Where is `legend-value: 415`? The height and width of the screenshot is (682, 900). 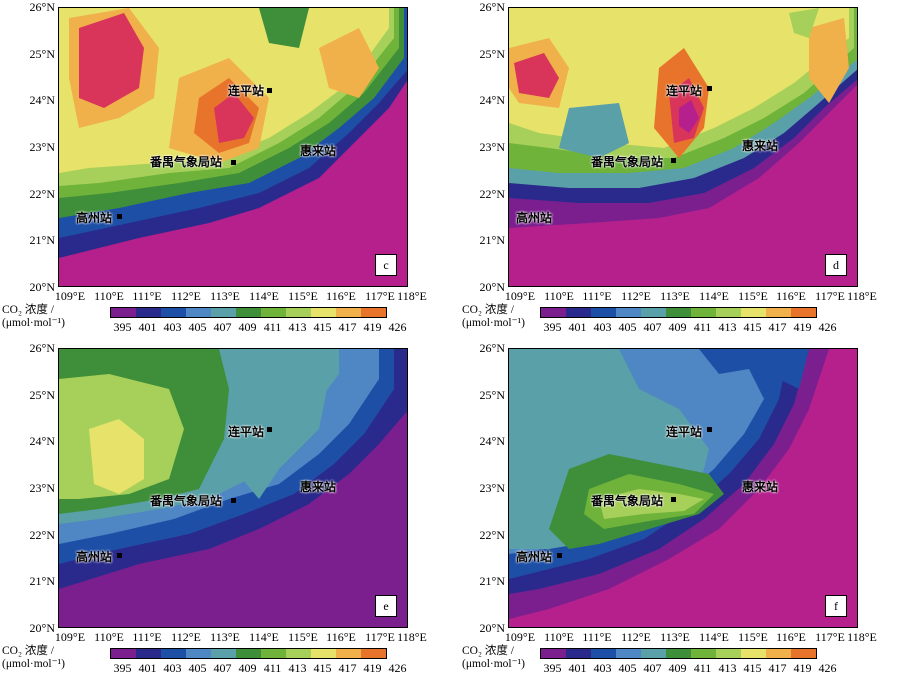 legend-value: 415 is located at coordinates (322, 327).